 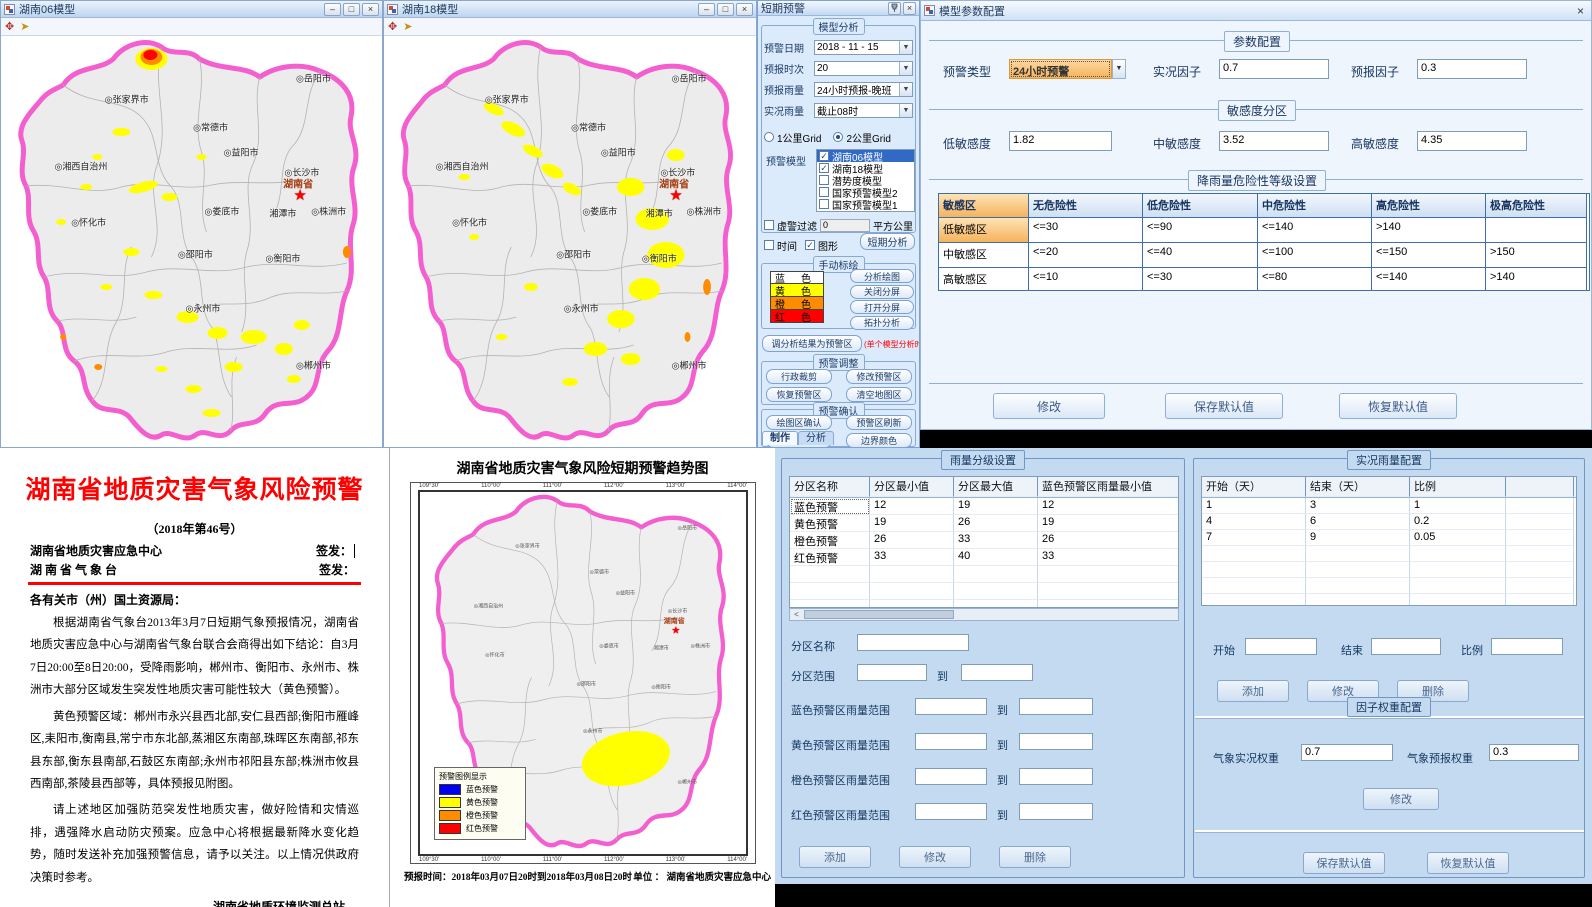 I want to click on cell: 低敏感区, so click(x=984, y=230).